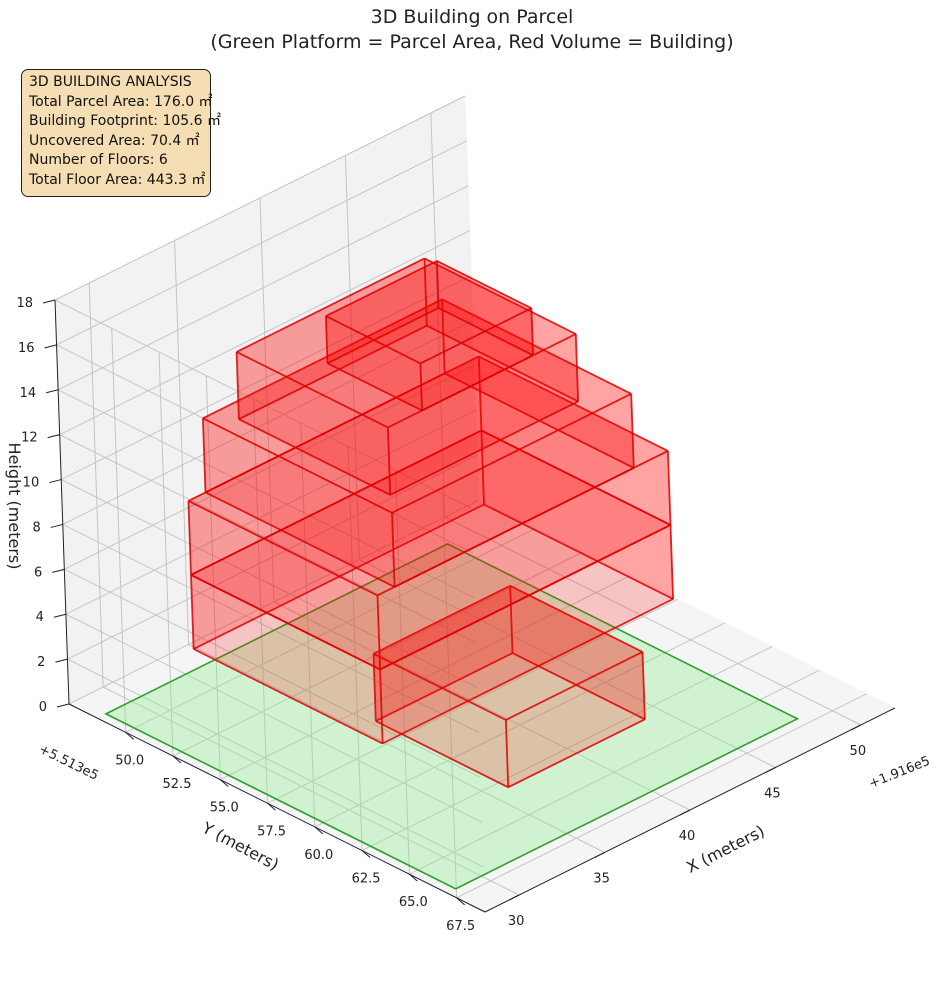 This screenshot has width=944, height=992. I want to click on info-parcel-area: Total Parcel Area: 176.0 ㎡, so click(121, 101).